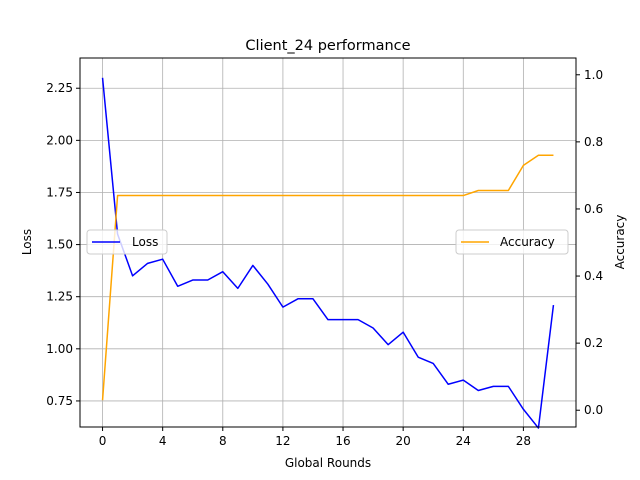  Describe the element at coordinates (593, 410) in the screenshot. I see `right-y-tick-label: 0.0` at that location.